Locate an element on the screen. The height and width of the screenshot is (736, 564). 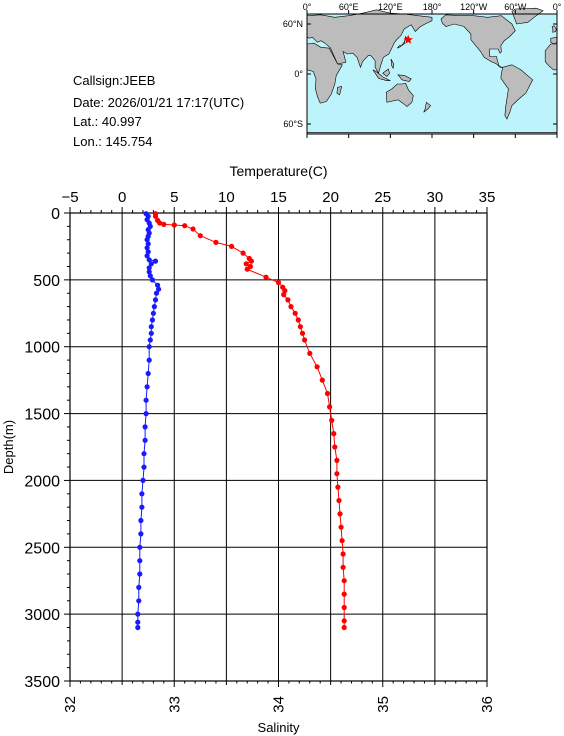
map-lon-label: 60°W is located at coordinates (515, 7).